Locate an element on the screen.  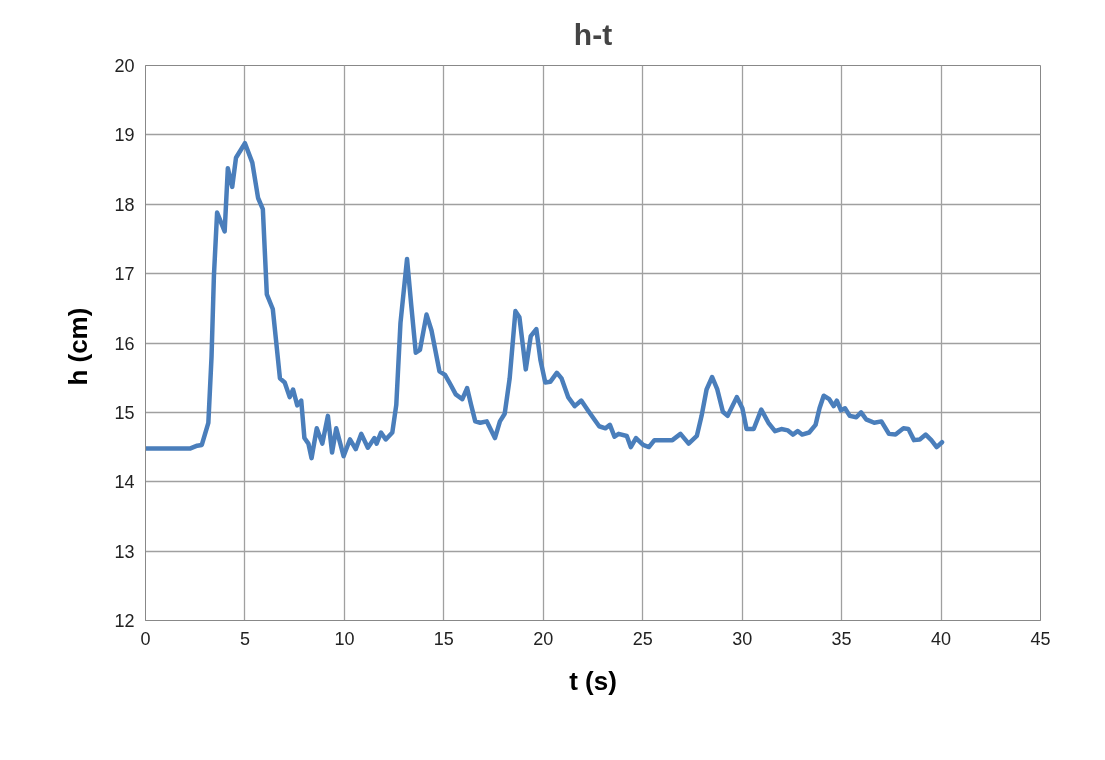
x-tick-label: 30 is located at coordinates (742, 638).